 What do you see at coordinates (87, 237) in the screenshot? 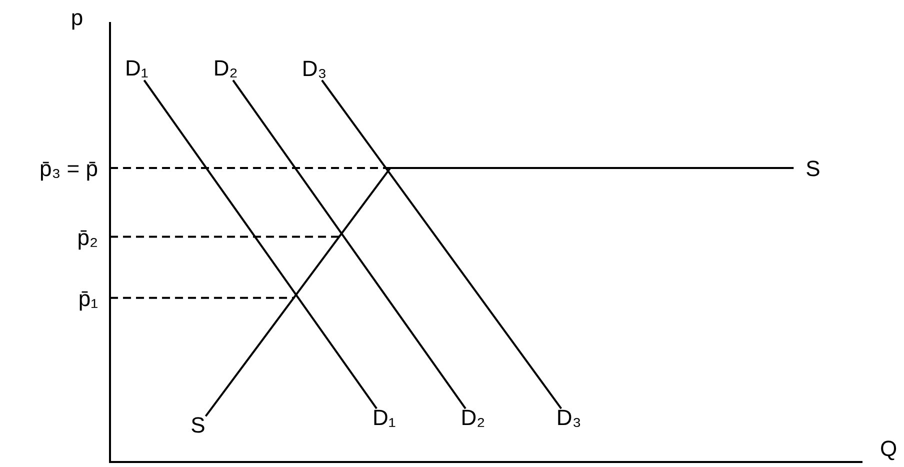
I see `series-label: p̄₂` at bounding box center [87, 237].